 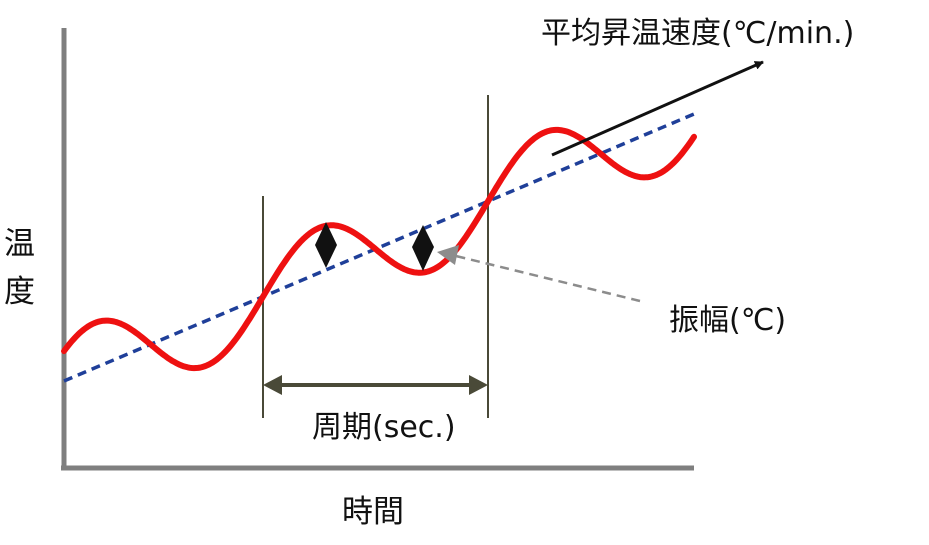 I want to click on amplitude-marker-left, so click(x=326, y=245).